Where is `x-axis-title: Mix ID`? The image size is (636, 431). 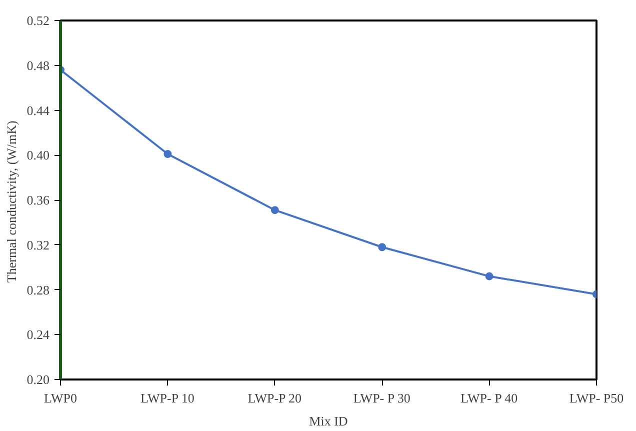 x-axis-title: Mix ID is located at coordinates (328, 421).